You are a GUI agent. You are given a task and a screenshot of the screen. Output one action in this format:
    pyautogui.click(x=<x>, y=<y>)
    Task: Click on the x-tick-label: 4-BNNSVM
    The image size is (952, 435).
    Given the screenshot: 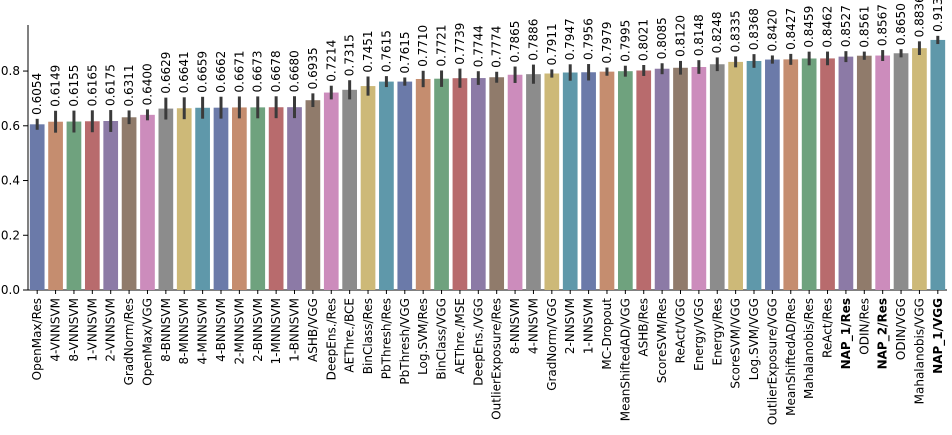 What is the action you would take?
    pyautogui.click(x=221, y=330)
    